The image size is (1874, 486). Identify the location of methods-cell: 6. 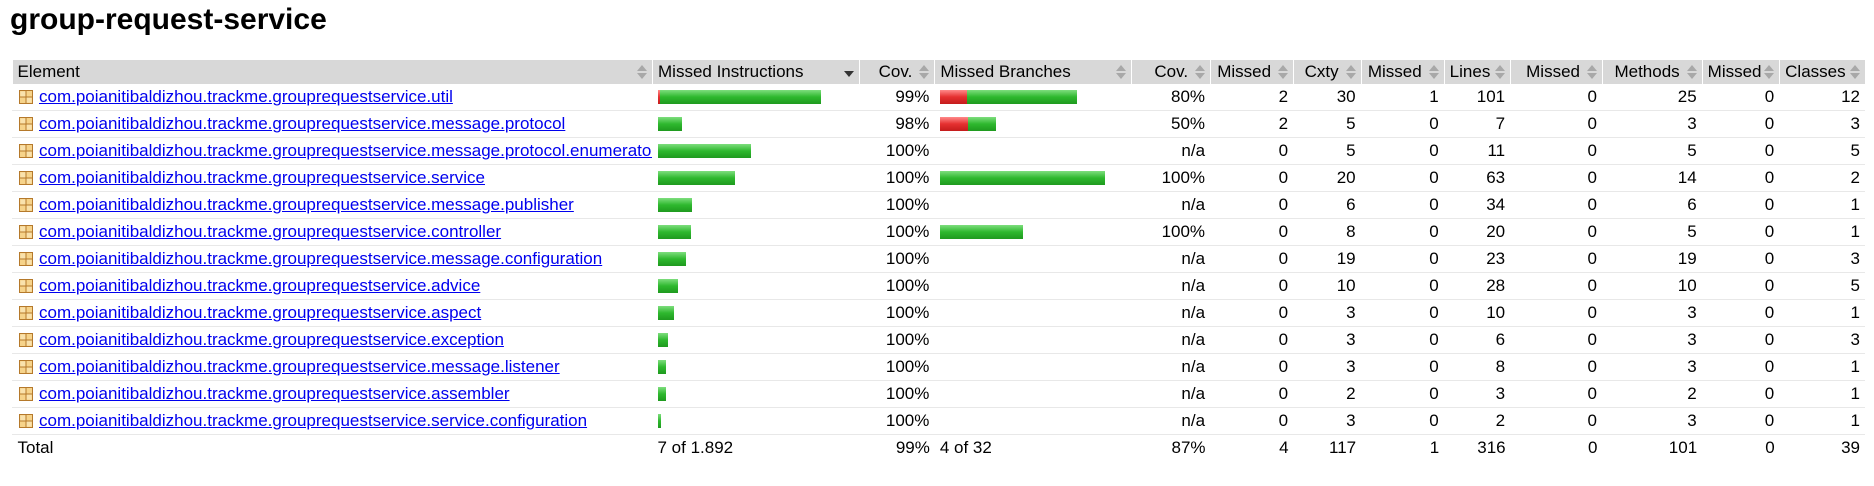
(1652, 205).